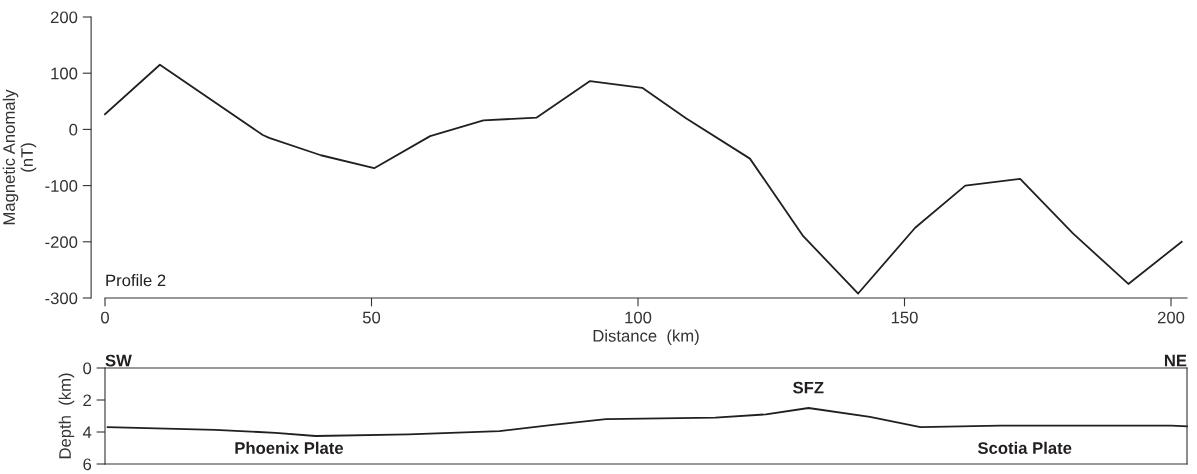 This screenshot has width=1197, height=474. I want to click on x-axis-title: Distance (km), so click(646, 337).